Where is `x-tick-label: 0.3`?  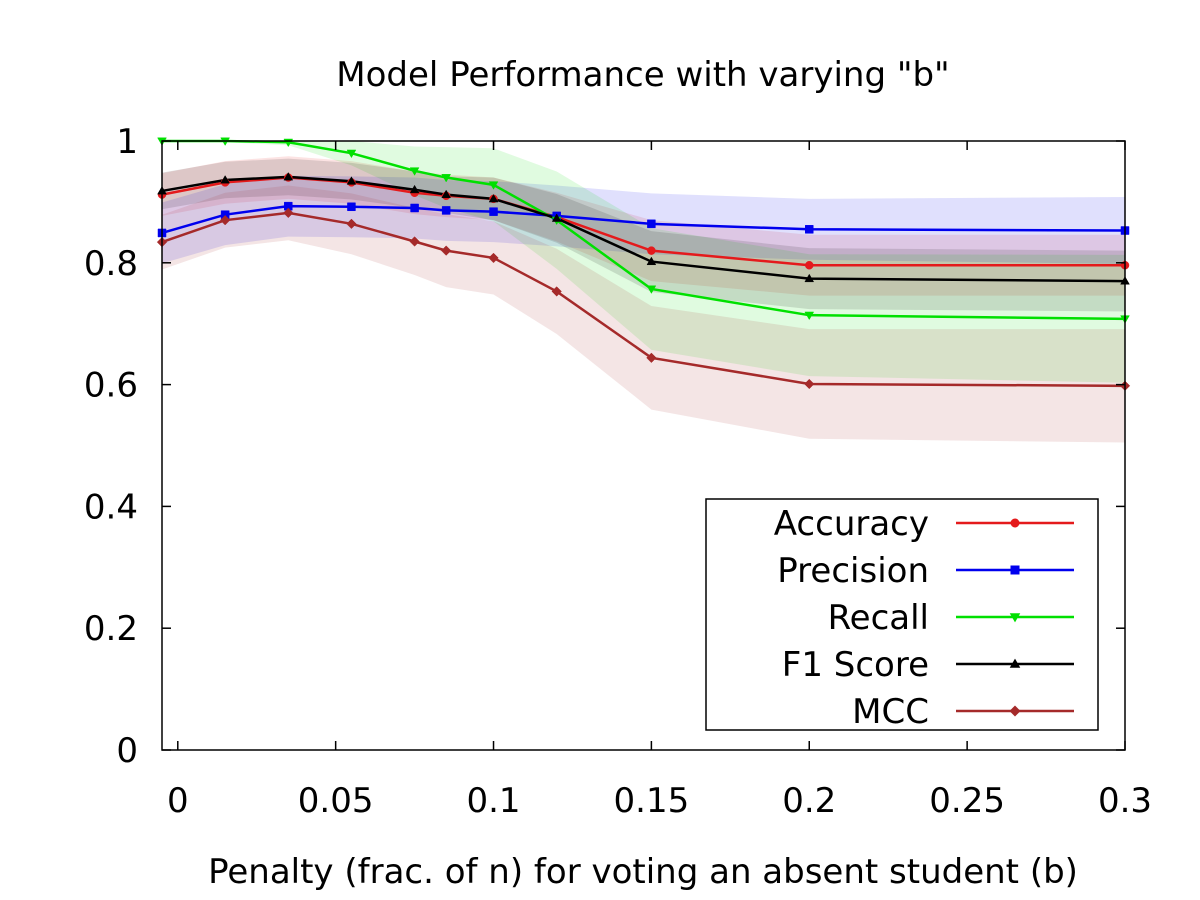 x-tick-label: 0.3 is located at coordinates (1125, 801).